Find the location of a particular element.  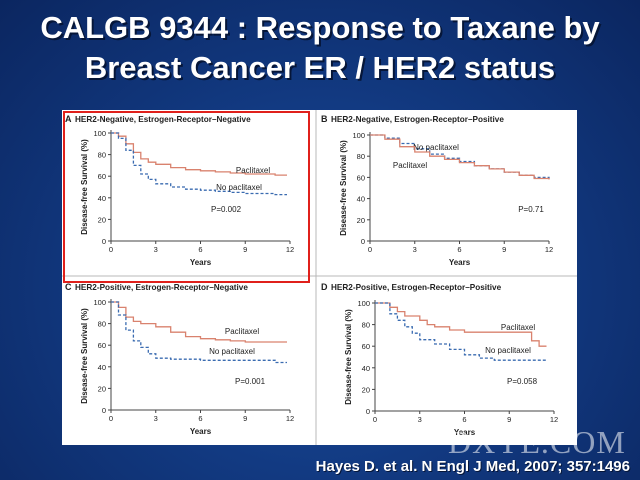

panel-d-ytick-label: 0 is located at coordinates (368, 411).